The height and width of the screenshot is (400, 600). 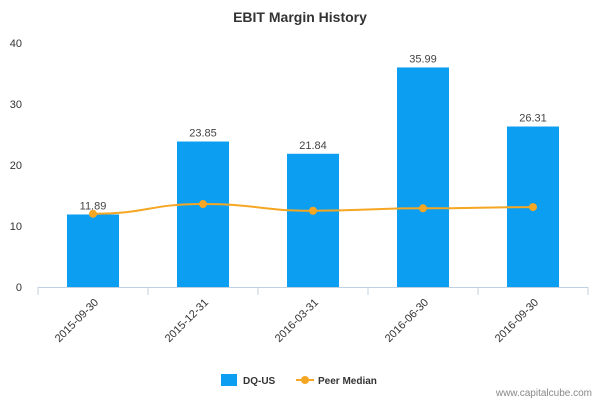 What do you see at coordinates (407, 321) in the screenshot?
I see `x-tick-label: 2016-06-30` at bounding box center [407, 321].